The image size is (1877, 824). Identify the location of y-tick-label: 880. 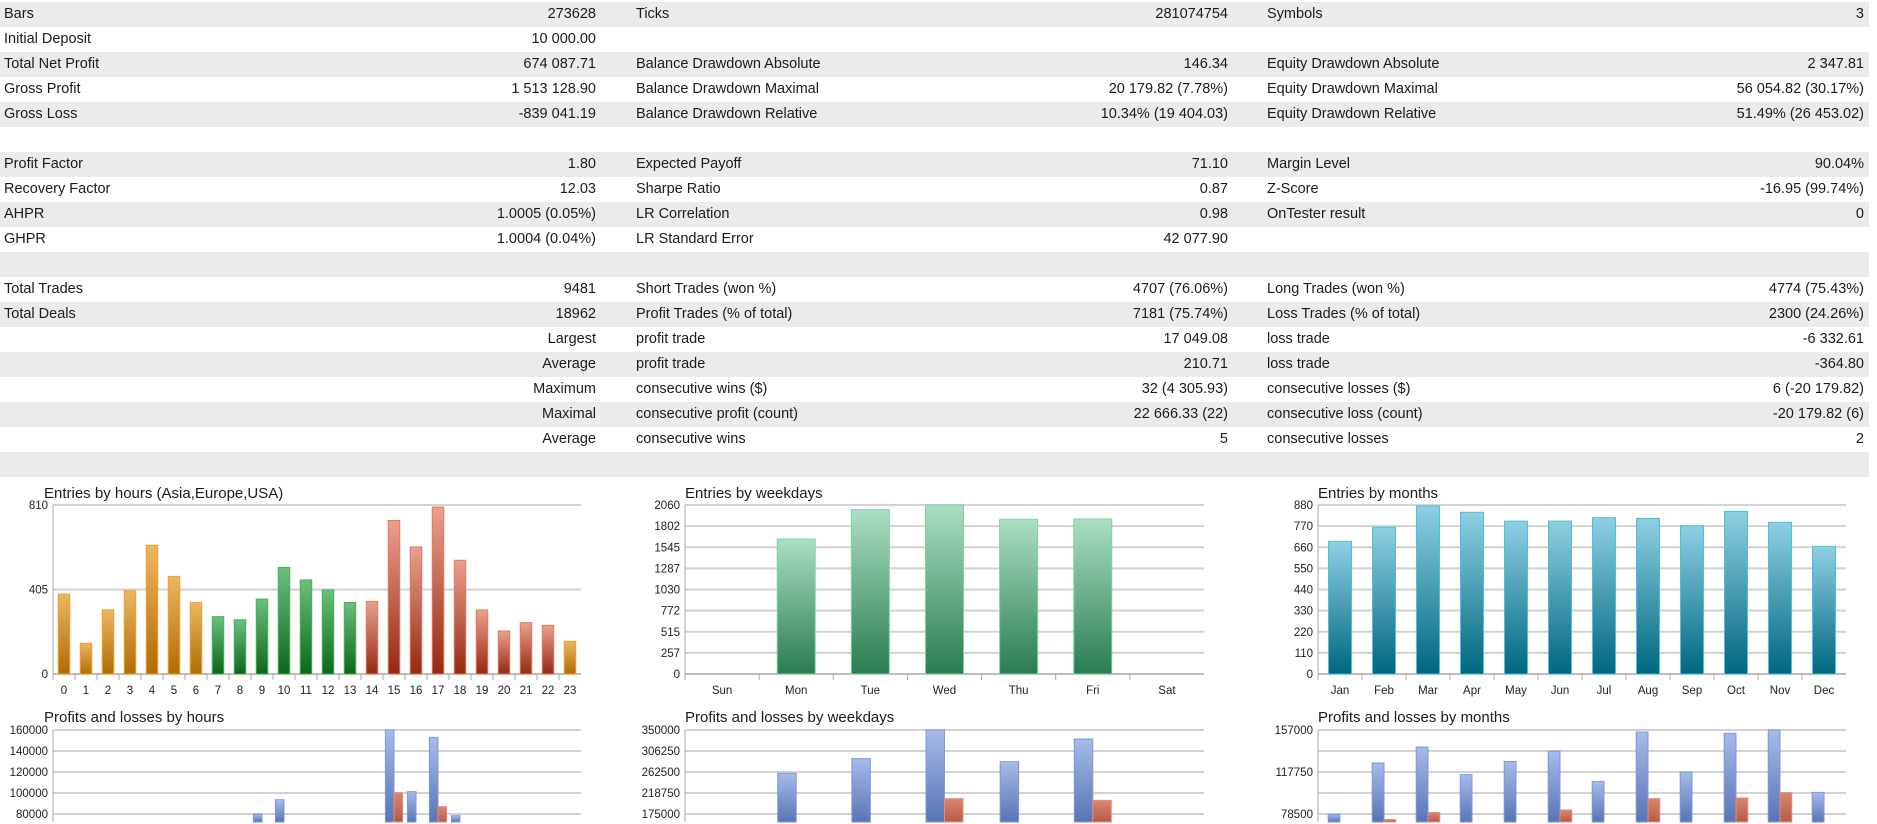
(1303, 506).